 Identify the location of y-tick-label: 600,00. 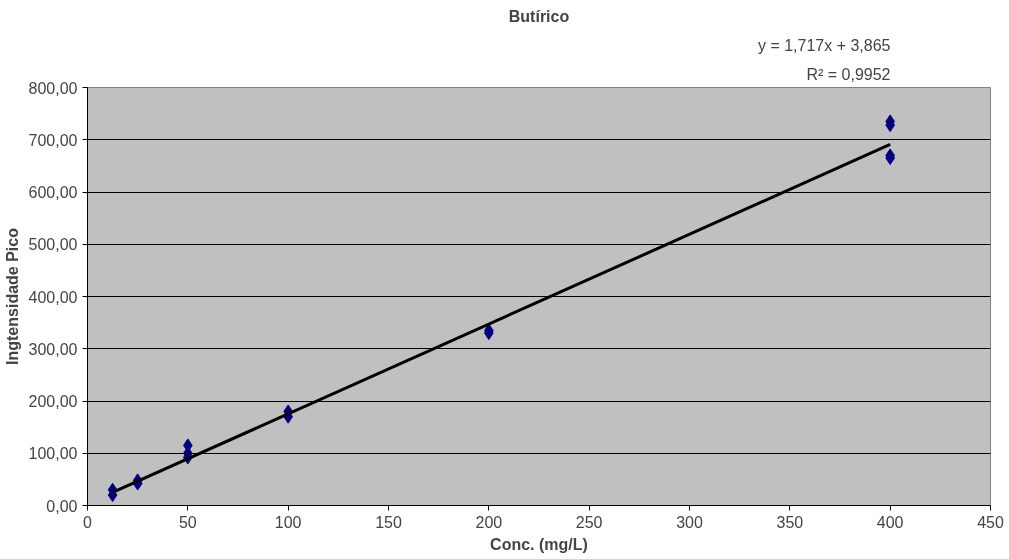
(53, 192).